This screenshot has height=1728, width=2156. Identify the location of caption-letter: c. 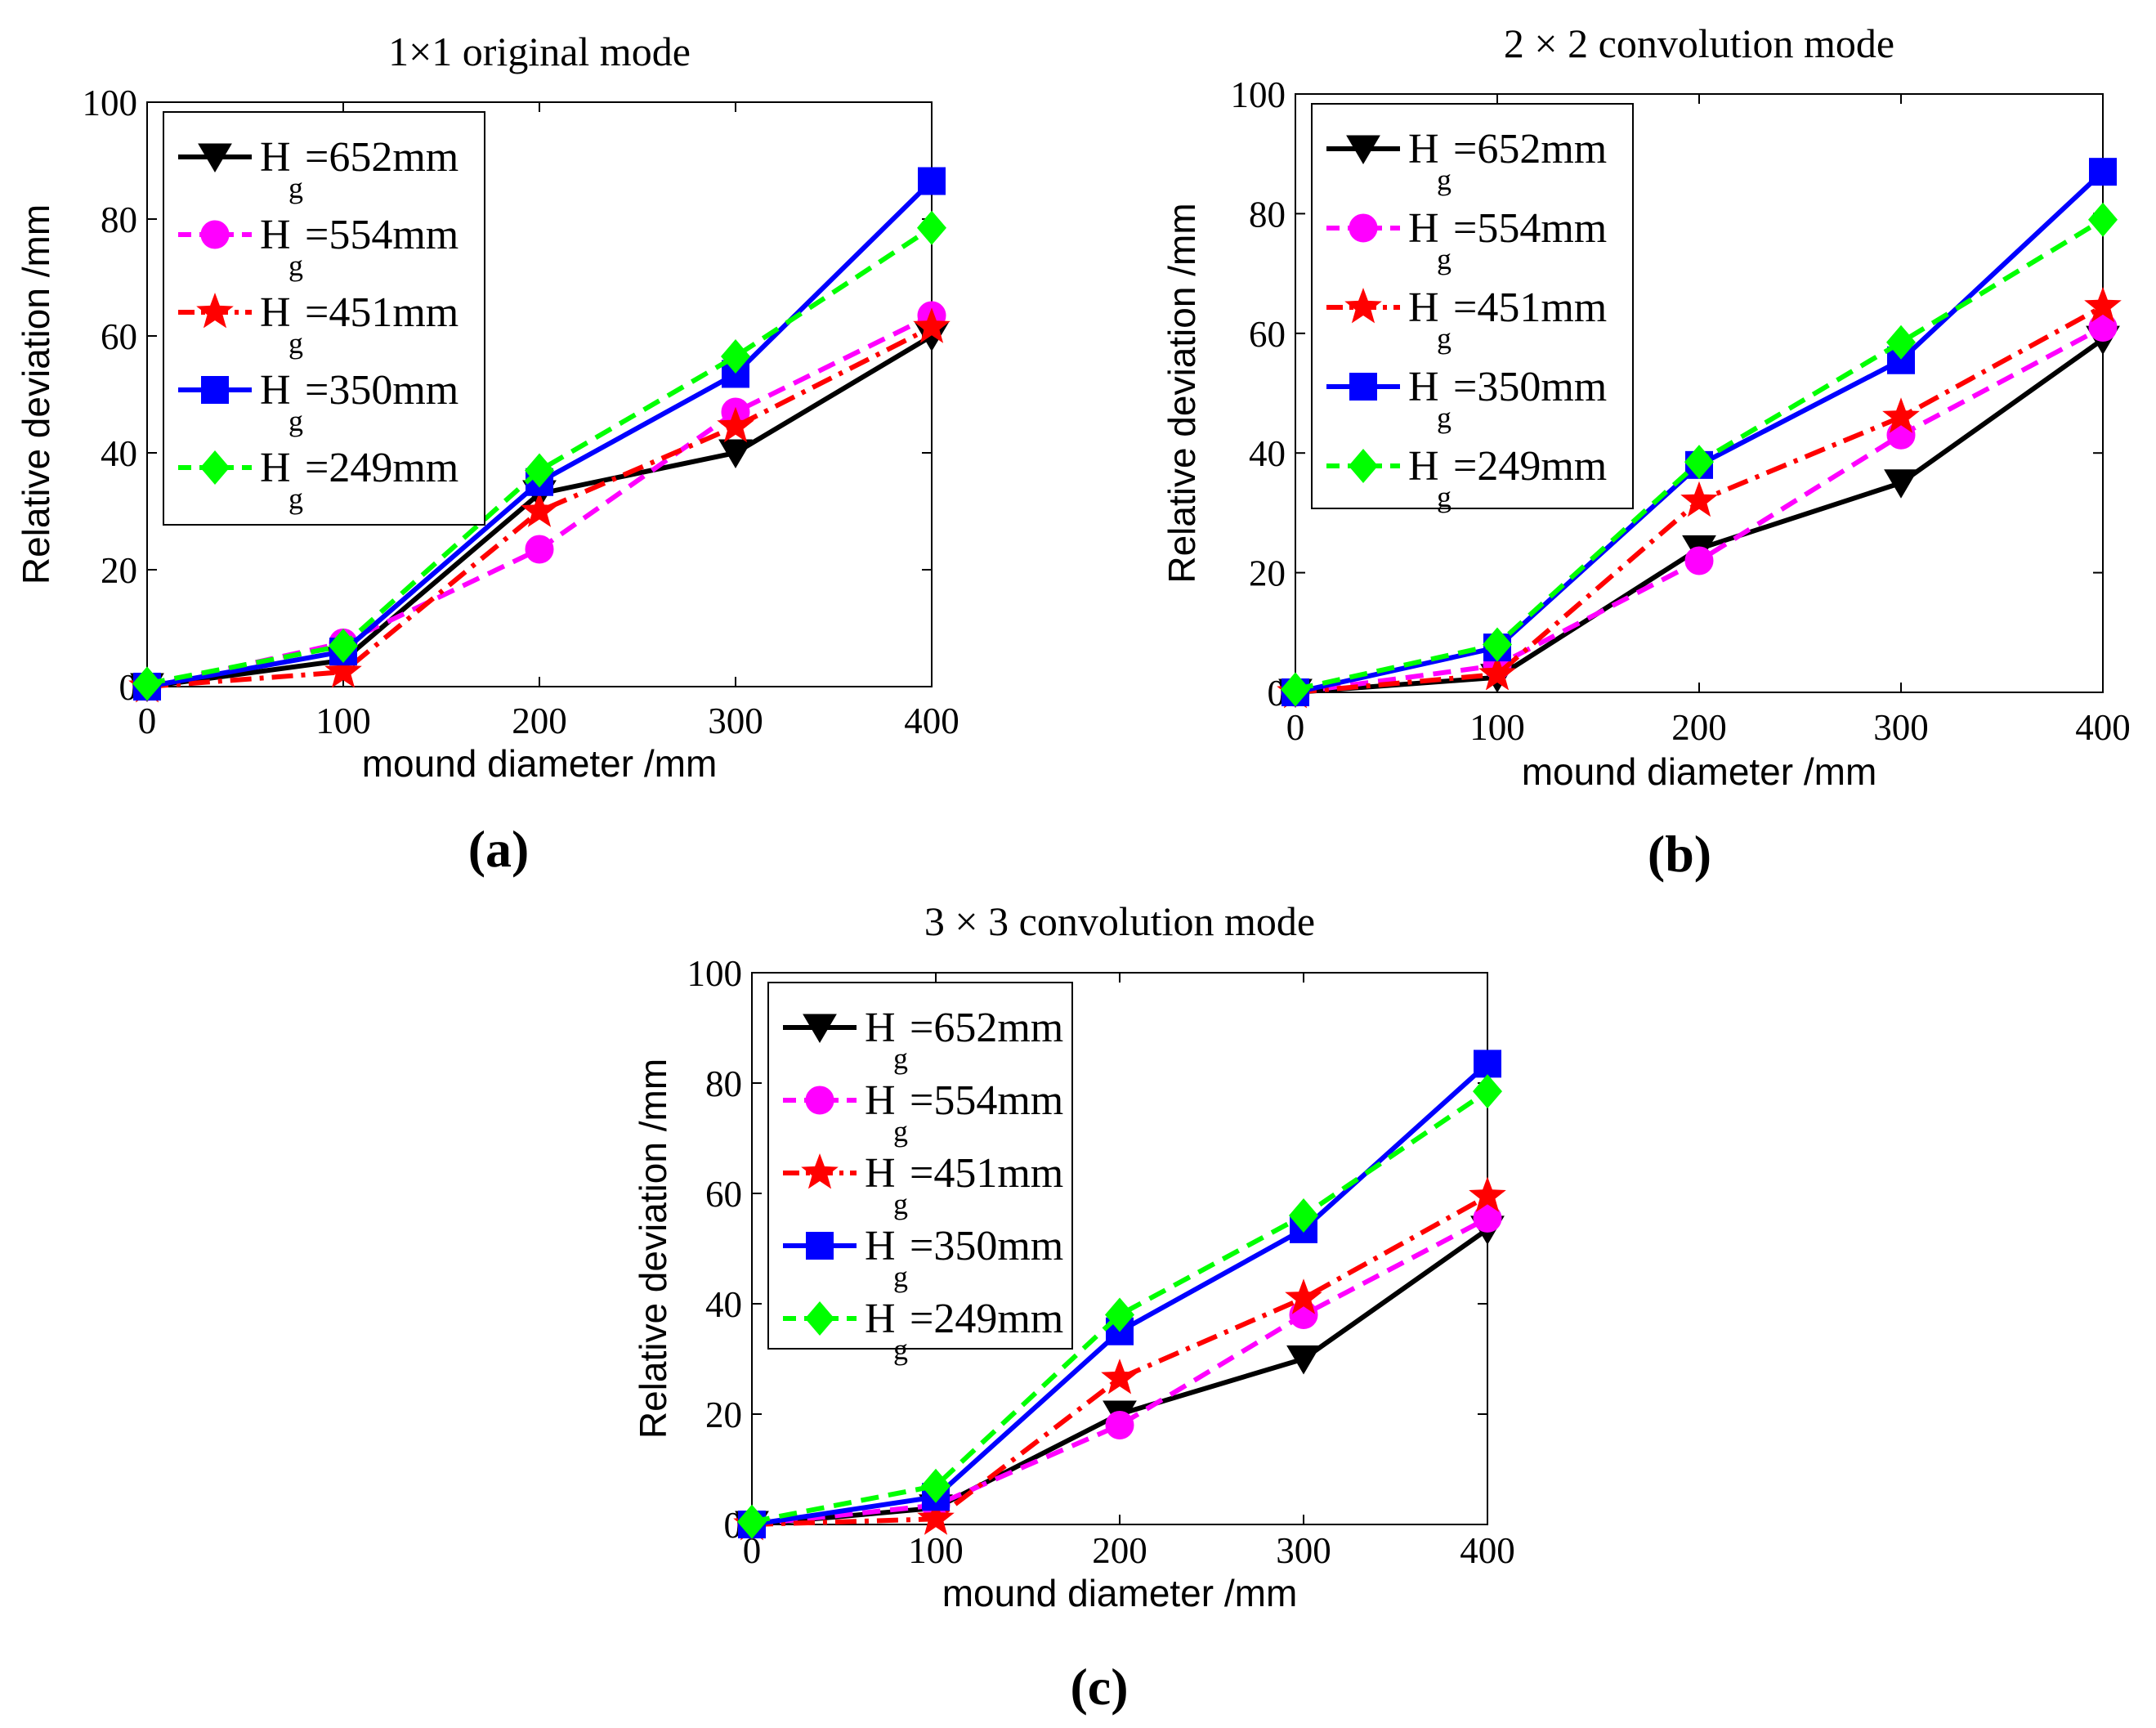
(1099, 1687).